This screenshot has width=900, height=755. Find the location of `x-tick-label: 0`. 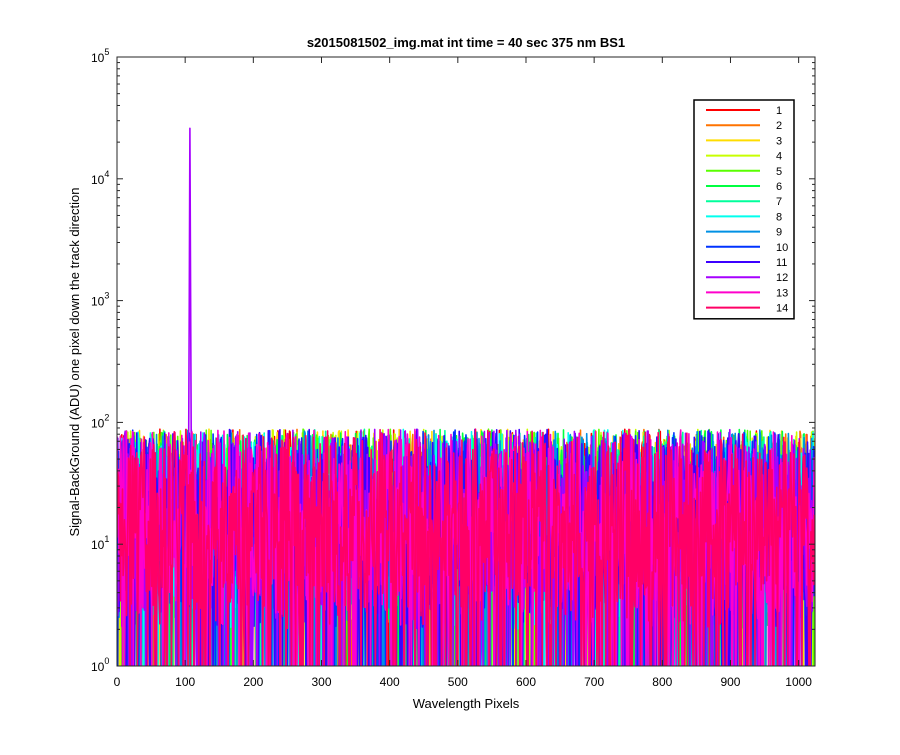

x-tick-label: 0 is located at coordinates (117, 682).